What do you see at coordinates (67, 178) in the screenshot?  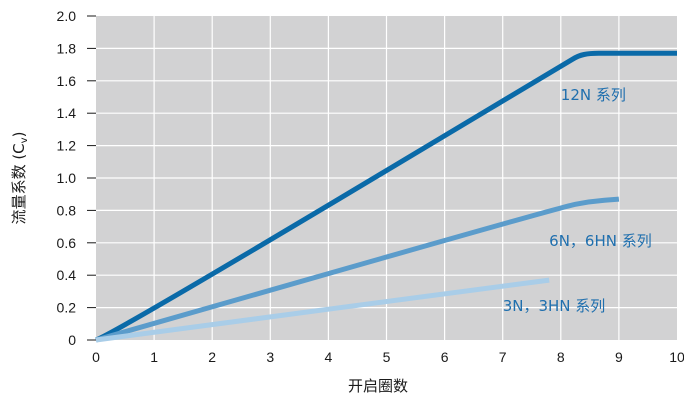 I see `y-tick-label: 1.0` at bounding box center [67, 178].